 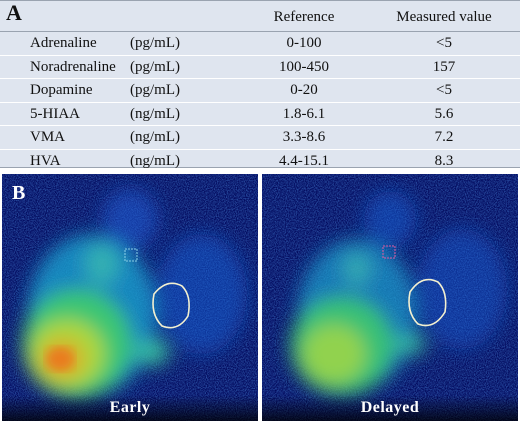 I want to click on panel-b-letter: B, so click(x=19, y=193).